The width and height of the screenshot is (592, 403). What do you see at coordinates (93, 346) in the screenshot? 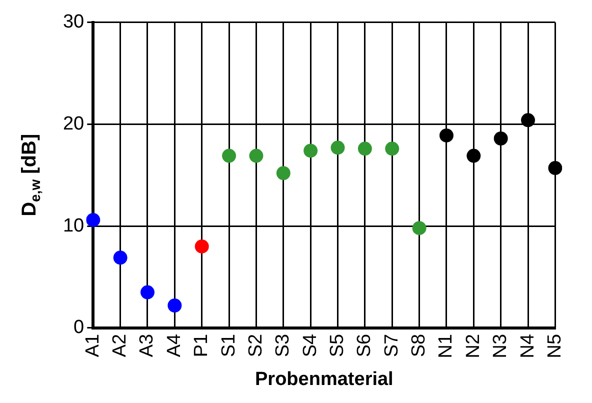
I see `x-tick-label: A1` at bounding box center [93, 346].